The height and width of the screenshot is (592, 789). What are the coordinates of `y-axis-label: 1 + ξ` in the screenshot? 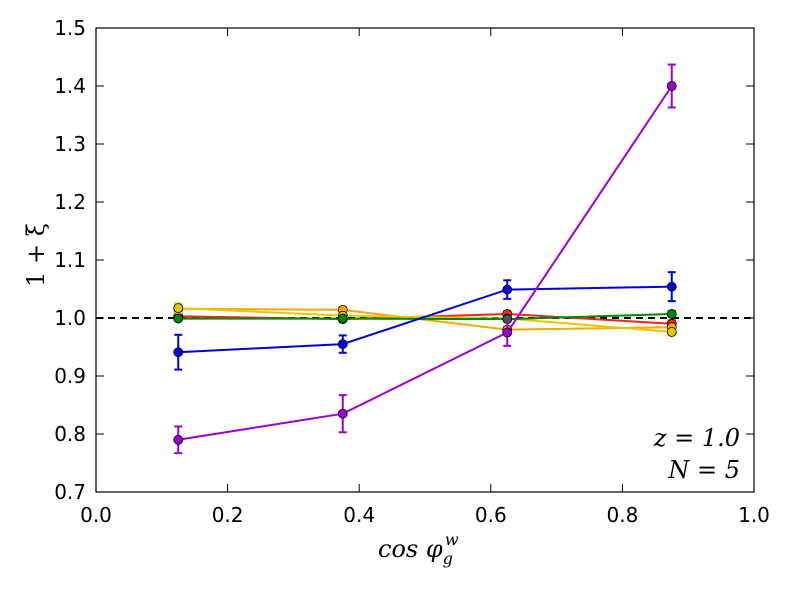 It's located at (36, 255).